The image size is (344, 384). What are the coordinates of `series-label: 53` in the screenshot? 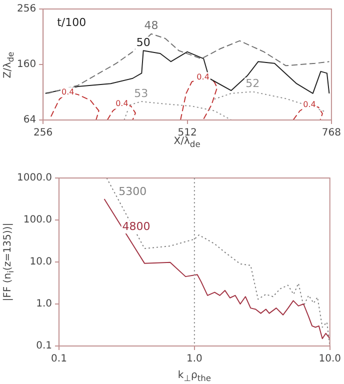 It's located at (141, 93).